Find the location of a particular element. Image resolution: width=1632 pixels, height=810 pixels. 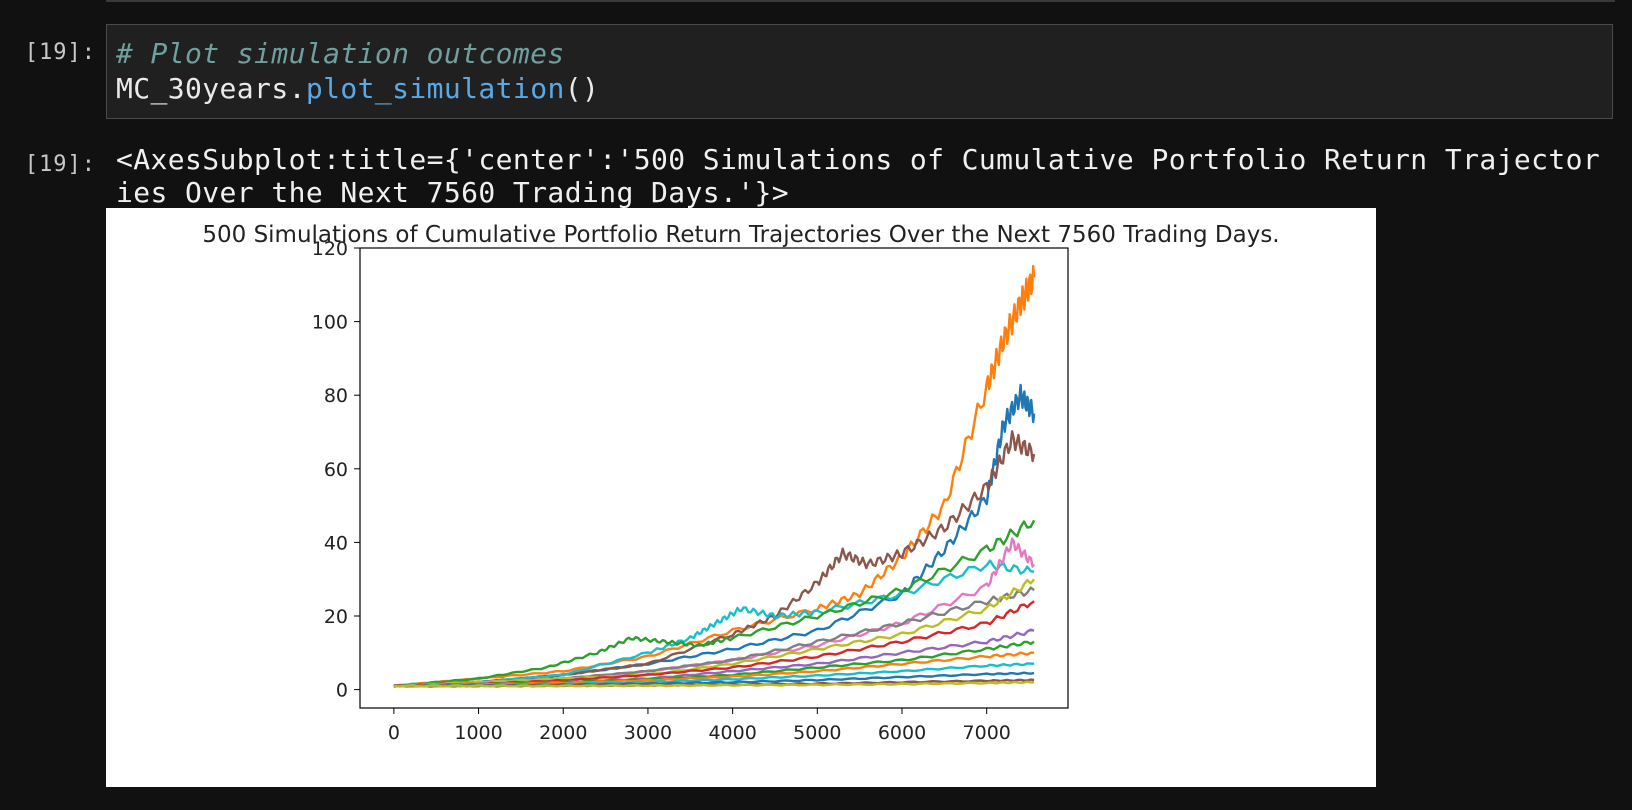

code-line-comment: # Plot simulation outcomes is located at coordinates (340, 53).